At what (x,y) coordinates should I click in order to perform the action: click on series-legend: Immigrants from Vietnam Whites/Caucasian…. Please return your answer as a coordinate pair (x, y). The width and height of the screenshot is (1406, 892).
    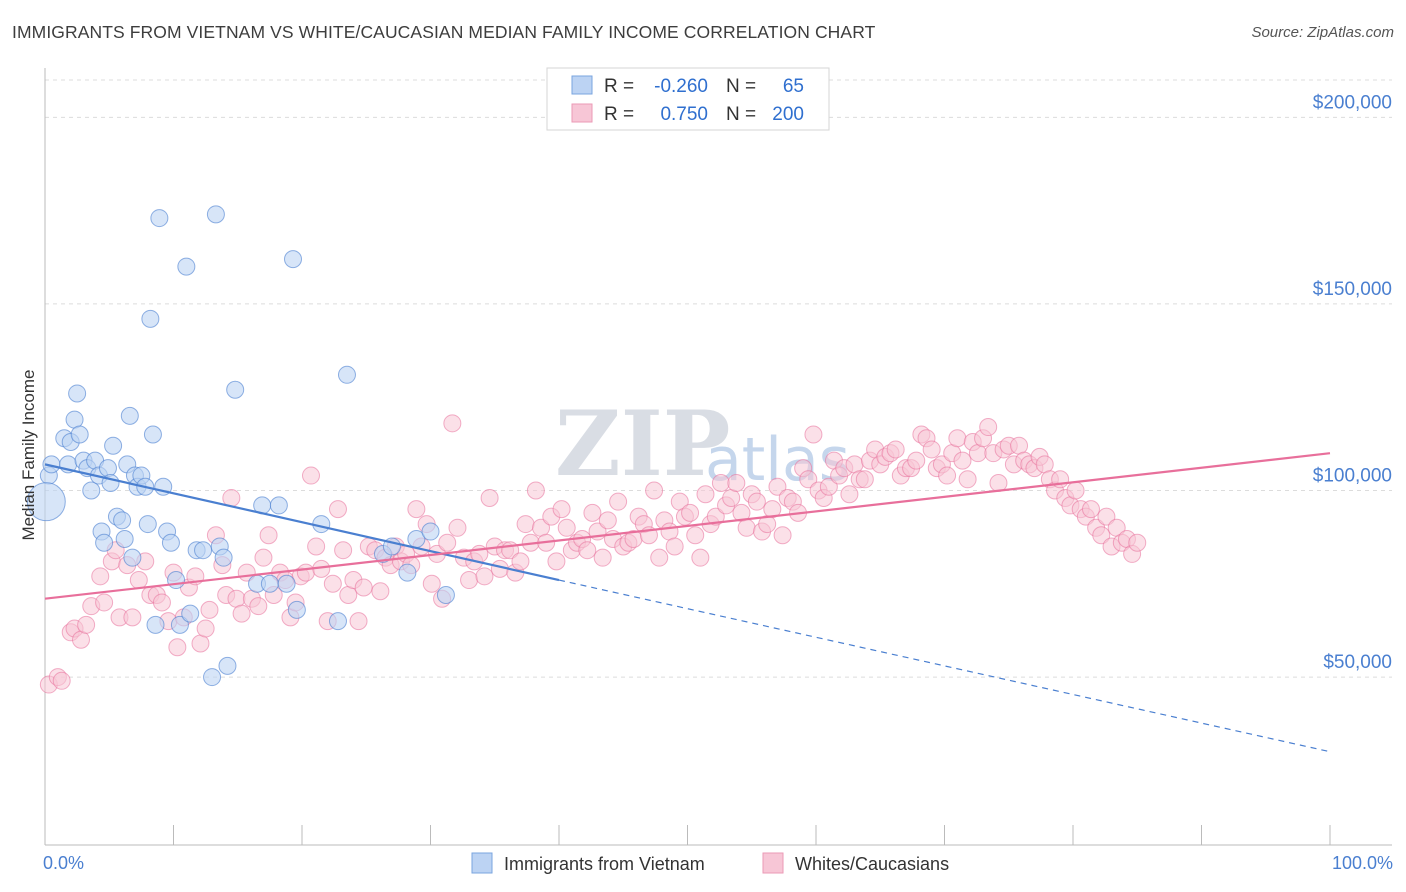
    Looking at the image, I should click on (710, 863).